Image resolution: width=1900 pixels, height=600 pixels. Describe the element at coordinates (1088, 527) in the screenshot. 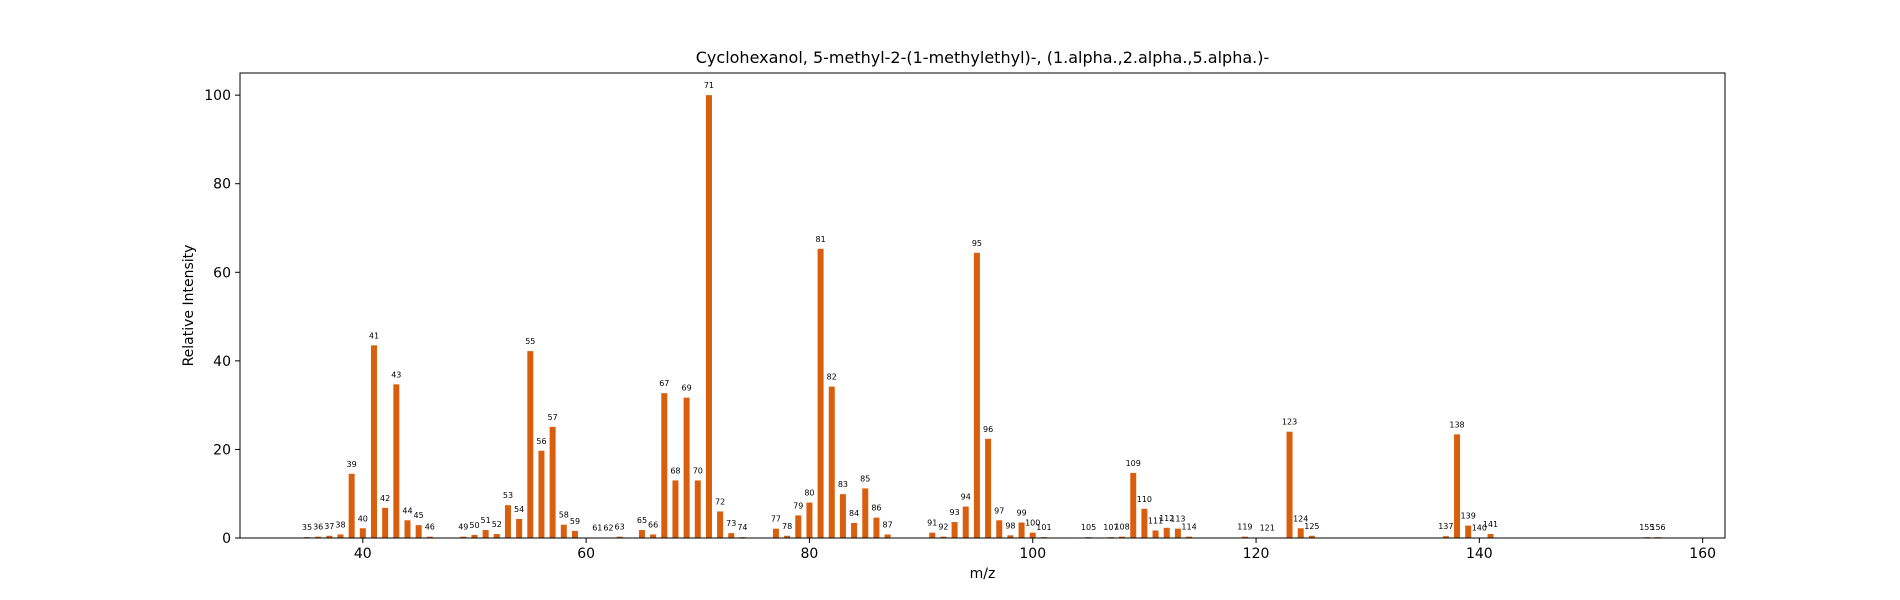

I see `peak-label-105: 105` at that location.